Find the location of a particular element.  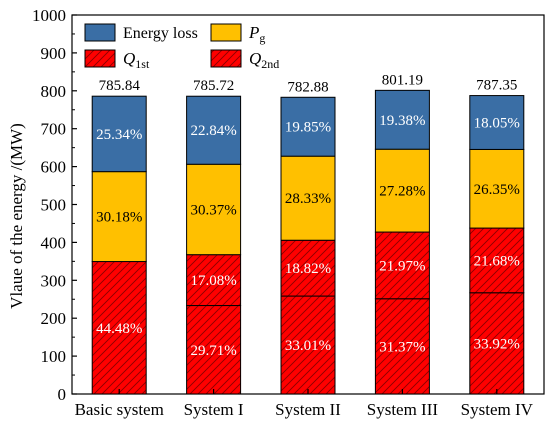

y-tick-label: 400 is located at coordinates (54, 242).